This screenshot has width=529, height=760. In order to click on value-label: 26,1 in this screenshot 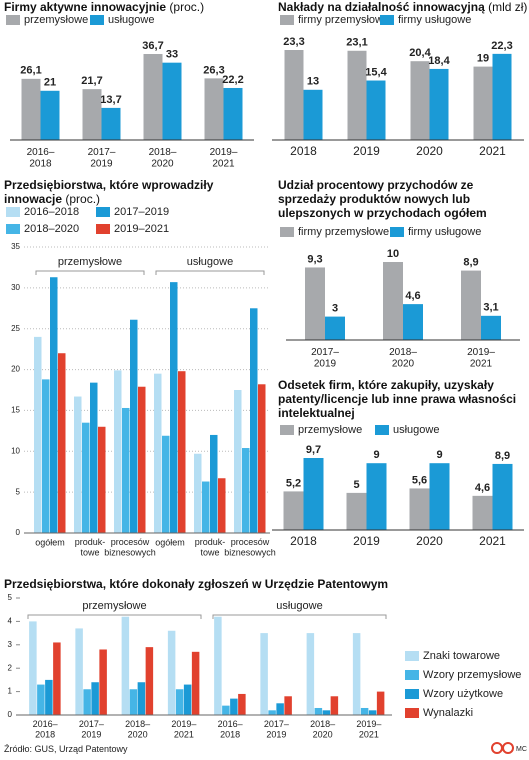, I will do `click(30, 71)`.